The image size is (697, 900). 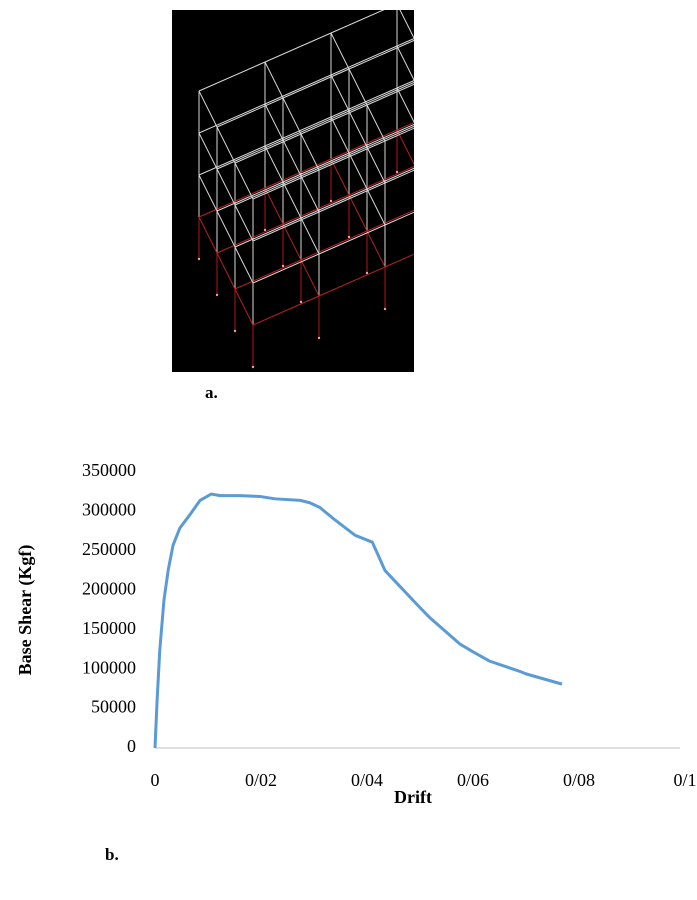 What do you see at coordinates (579, 780) in the screenshot?
I see `x-tick-label: 0/08` at bounding box center [579, 780].